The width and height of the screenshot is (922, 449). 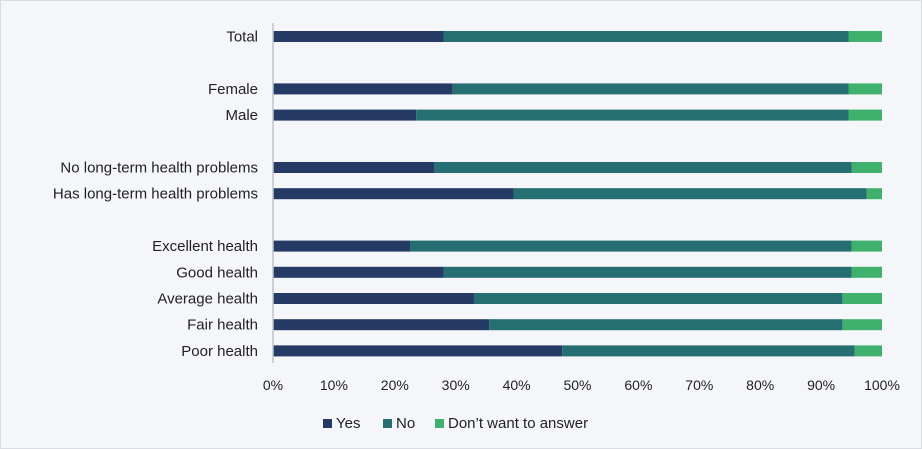 I want to click on category-label: Average health, so click(x=207, y=299).